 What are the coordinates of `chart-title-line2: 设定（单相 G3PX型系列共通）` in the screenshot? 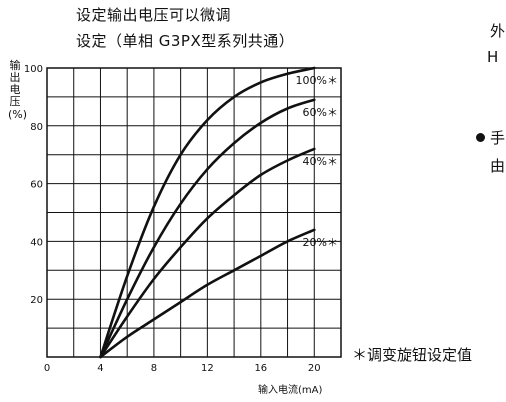 It's located at (185, 41).